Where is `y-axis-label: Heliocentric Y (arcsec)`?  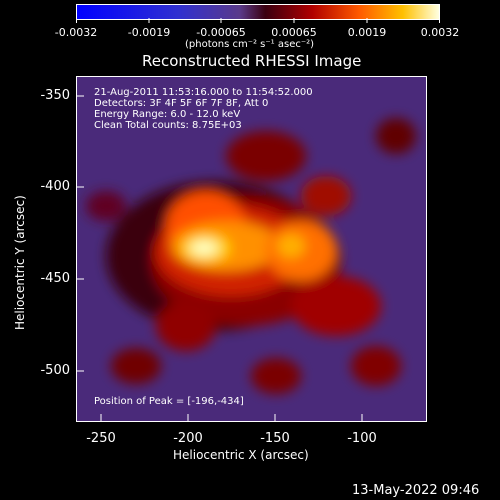
y-axis-label: Heliocentric Y (arcsec) is located at coordinates (20, 262).